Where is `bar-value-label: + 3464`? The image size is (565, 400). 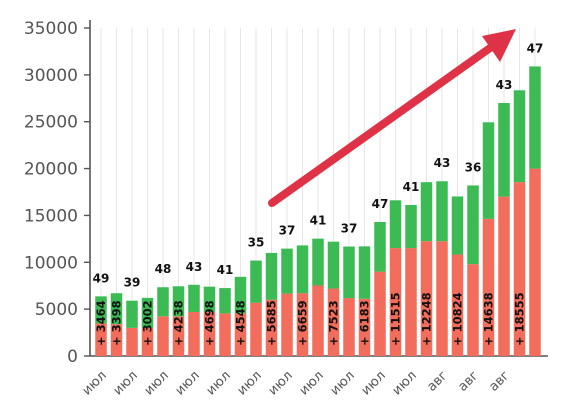 bar-value-label: + 3464 is located at coordinates (101, 323).